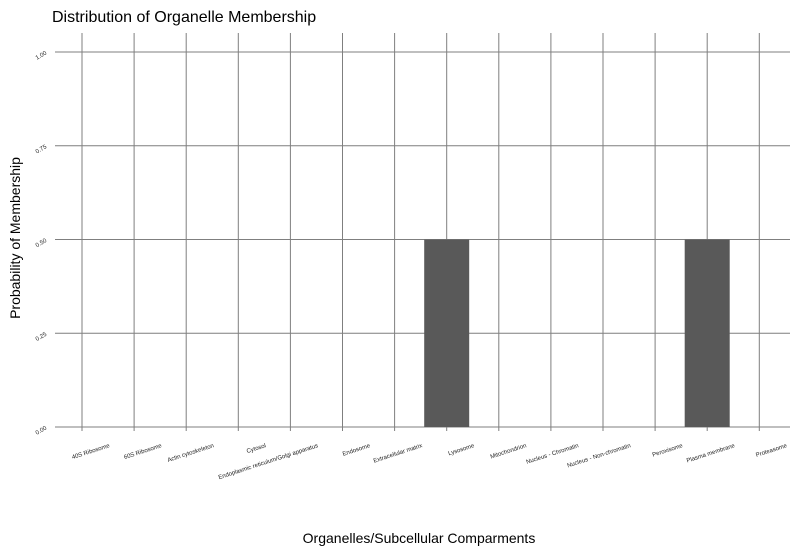 This screenshot has height=553, width=797. I want to click on y-tick-label: 0.25, so click(42, 336).